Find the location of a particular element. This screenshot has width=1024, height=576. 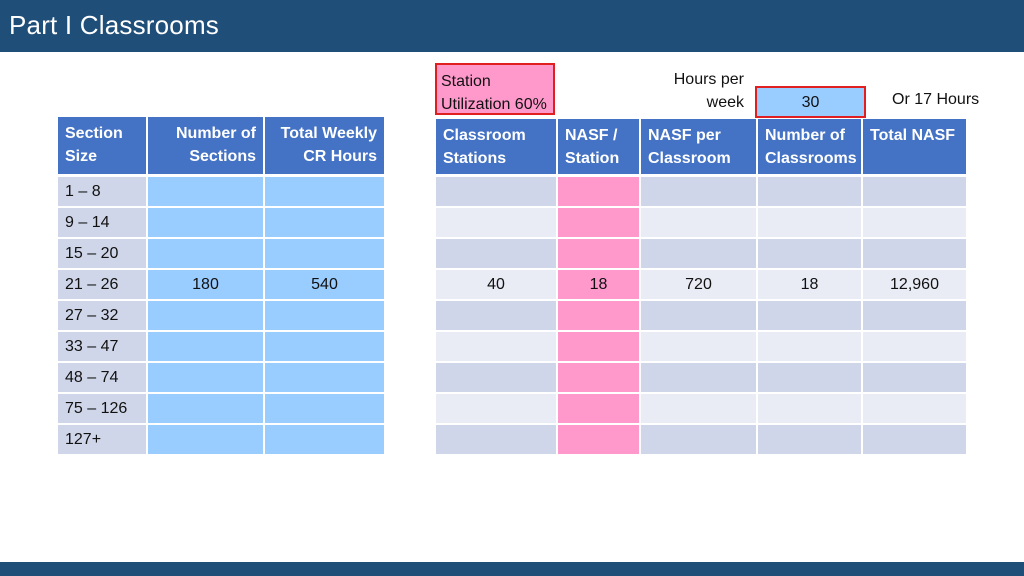

title-bar: Part I Classrooms is located at coordinates (512, 26).